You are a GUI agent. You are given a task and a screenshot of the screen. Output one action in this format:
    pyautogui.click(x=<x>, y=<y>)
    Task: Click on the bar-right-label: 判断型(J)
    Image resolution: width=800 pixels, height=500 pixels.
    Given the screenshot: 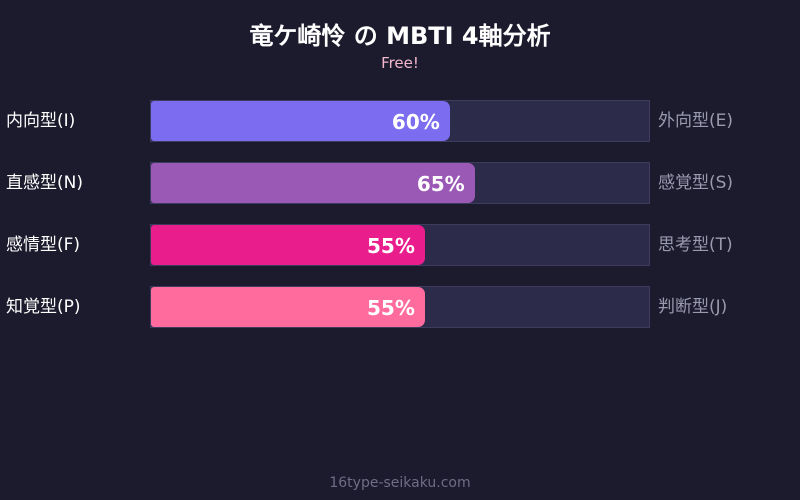 What is the action you would take?
    pyautogui.click(x=693, y=307)
    